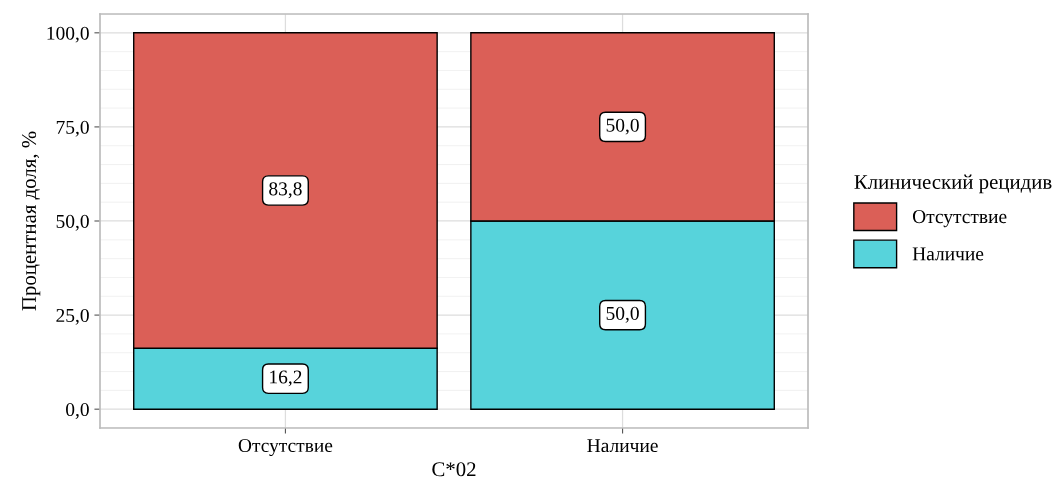 The height and width of the screenshot is (486, 1061). Describe the element at coordinates (953, 184) in the screenshot. I see `legend-title: Клинический рецидив` at that location.